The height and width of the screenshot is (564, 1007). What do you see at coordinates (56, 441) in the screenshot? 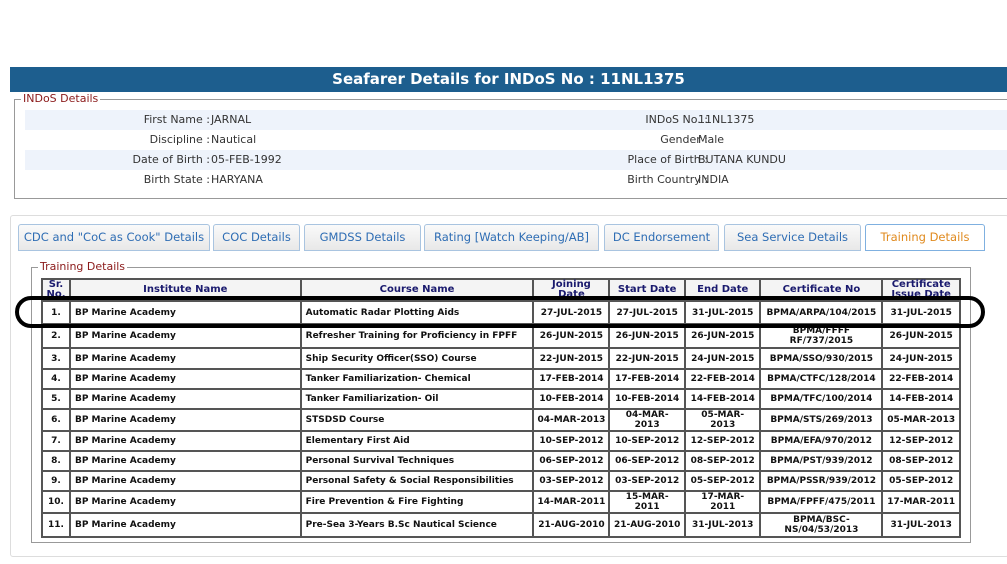
I see `table-cell: 7.` at bounding box center [56, 441].